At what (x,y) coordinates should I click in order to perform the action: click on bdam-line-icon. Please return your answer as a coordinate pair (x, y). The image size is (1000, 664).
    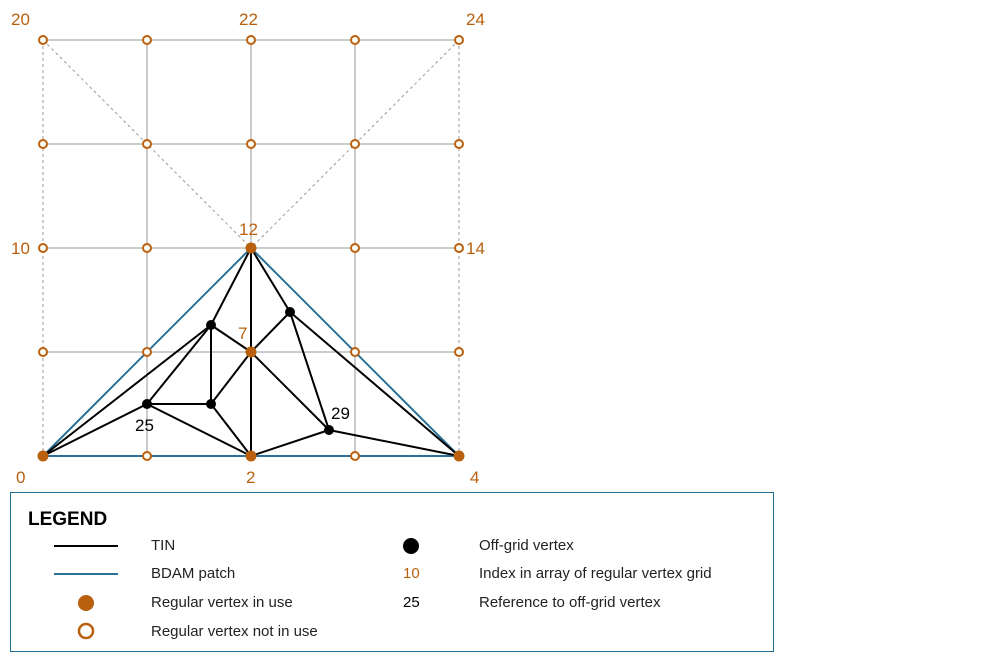
    Looking at the image, I should click on (86, 574).